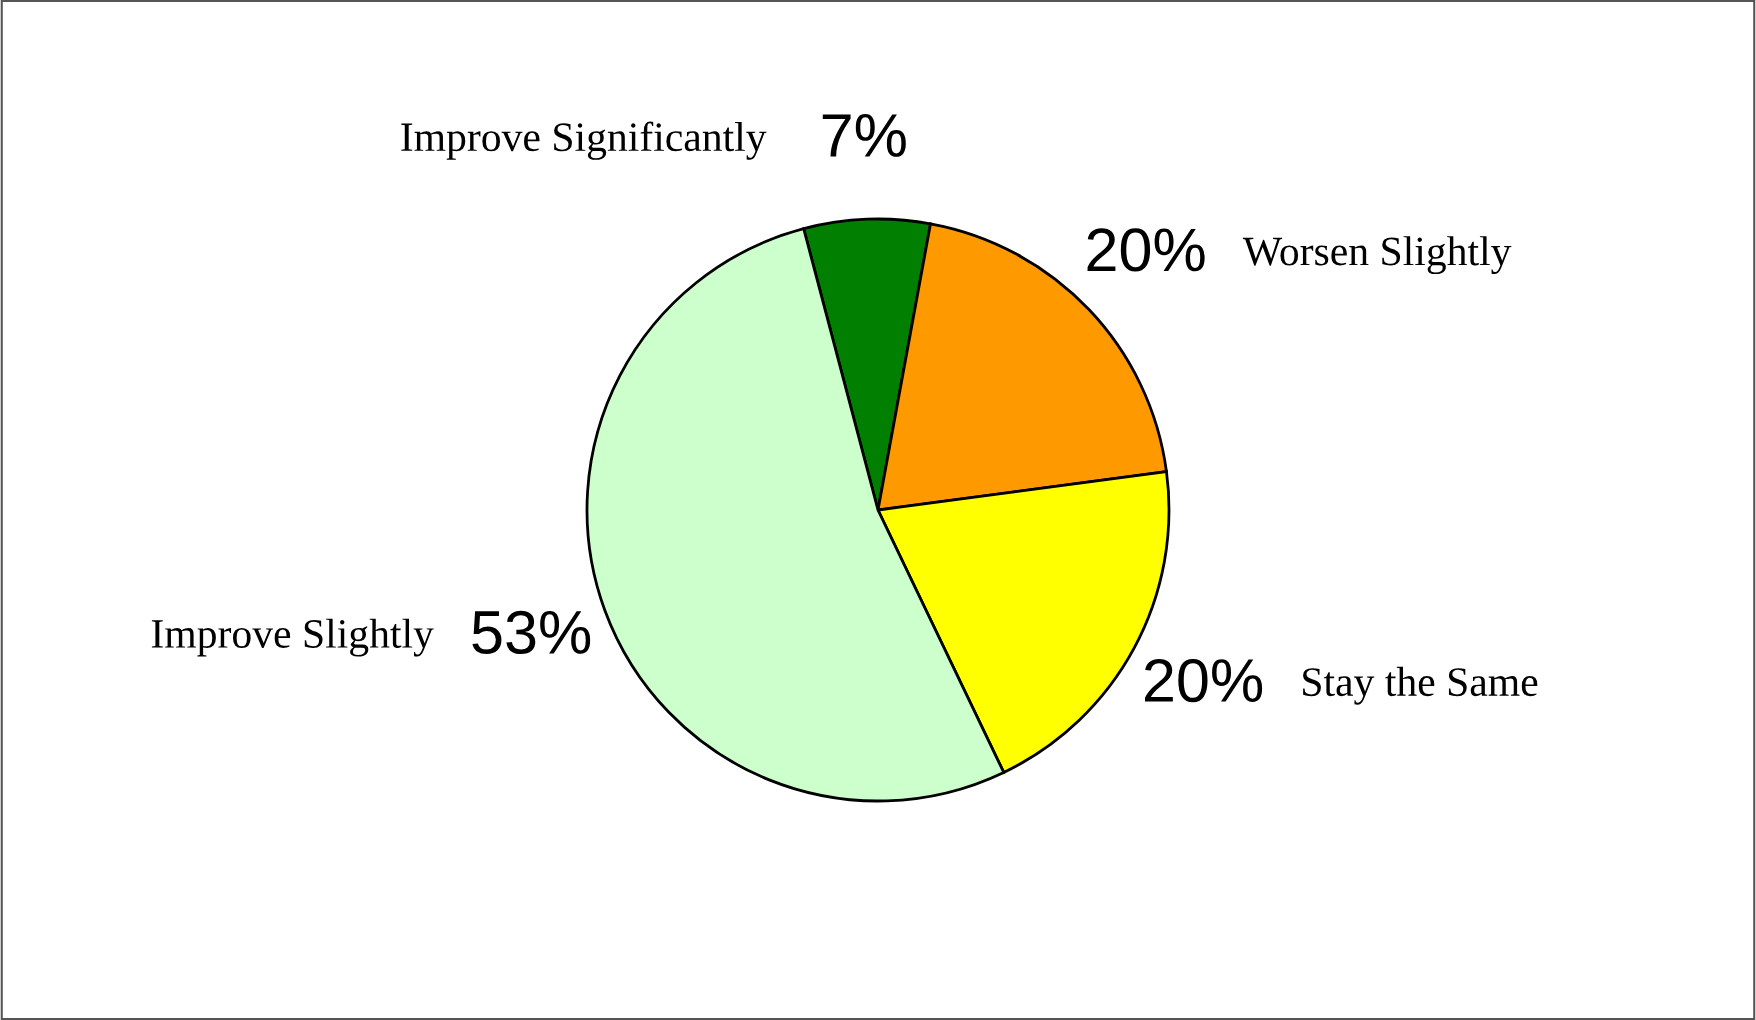 The width and height of the screenshot is (1756, 1020). Describe the element at coordinates (292, 637) in the screenshot. I see `slice-label: Improve Slightly` at that location.